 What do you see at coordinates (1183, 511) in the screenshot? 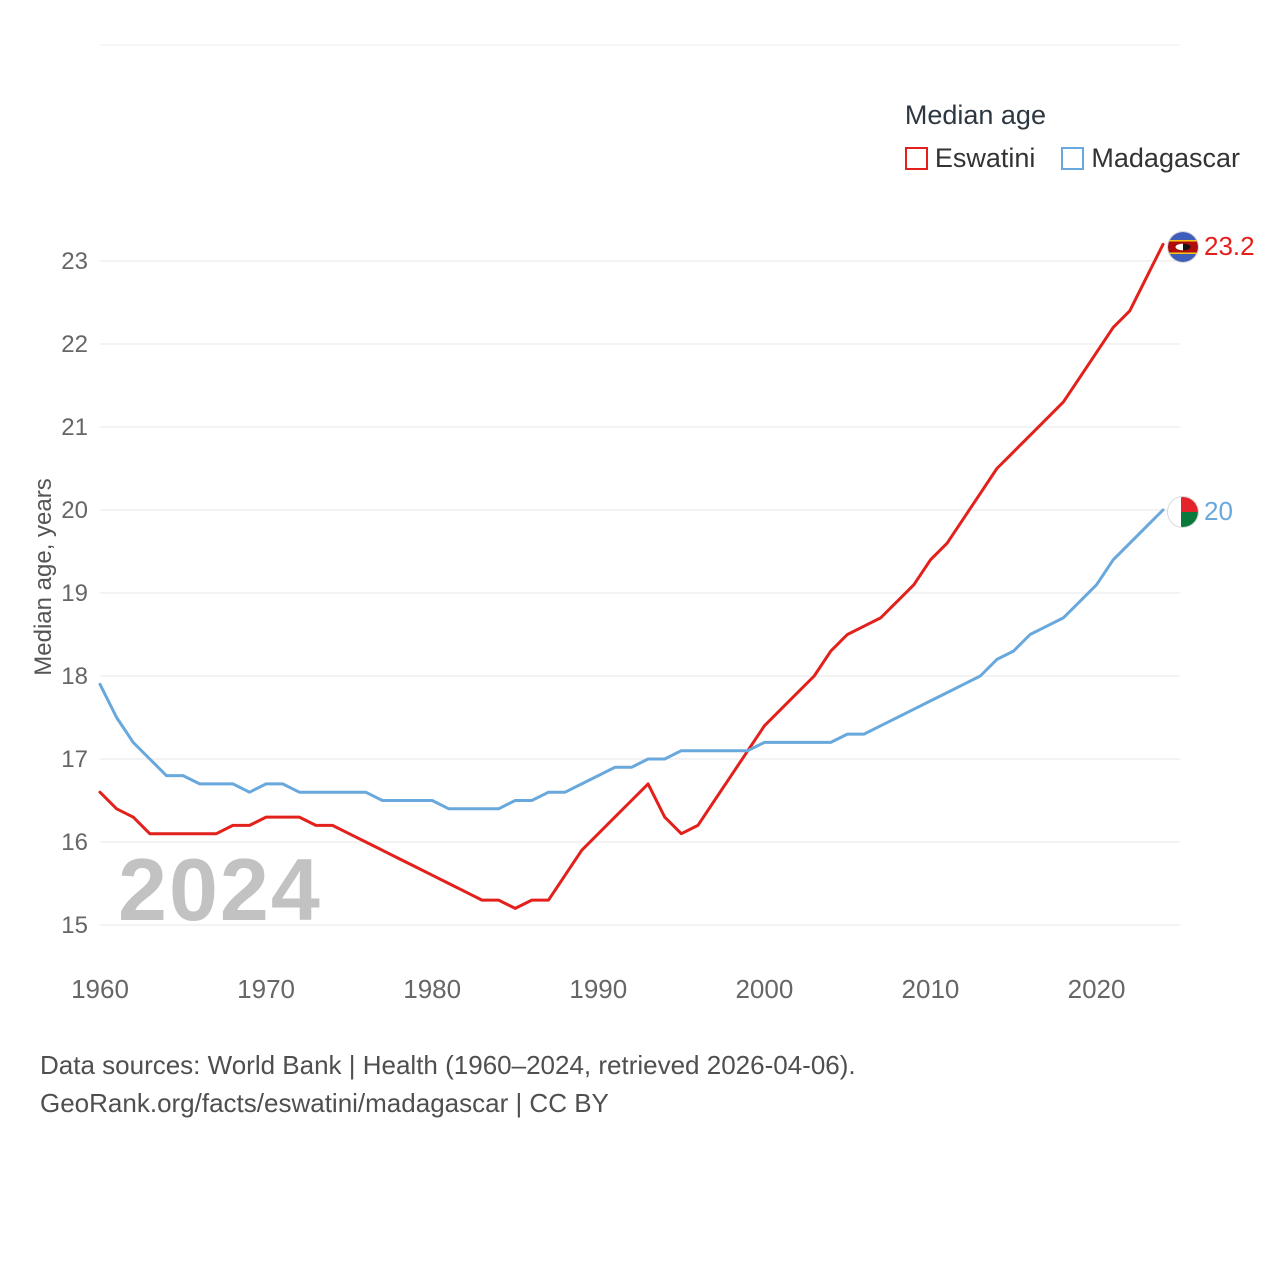
I see `madagascar-flag-icon` at bounding box center [1183, 511].